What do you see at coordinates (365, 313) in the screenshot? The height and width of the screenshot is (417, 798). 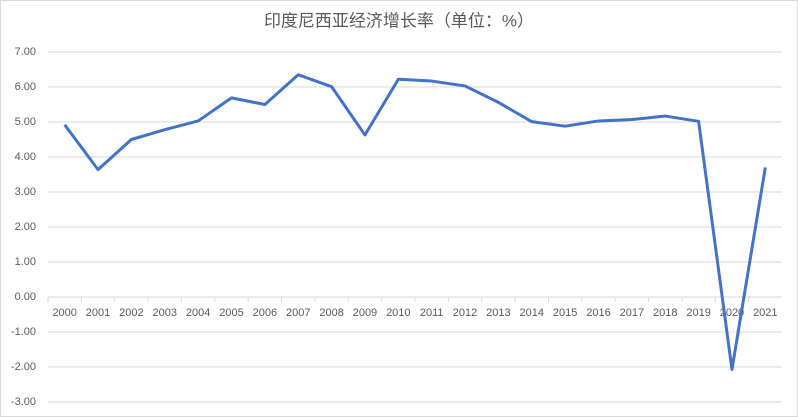 I see `x-tick-label: 2009` at bounding box center [365, 313].